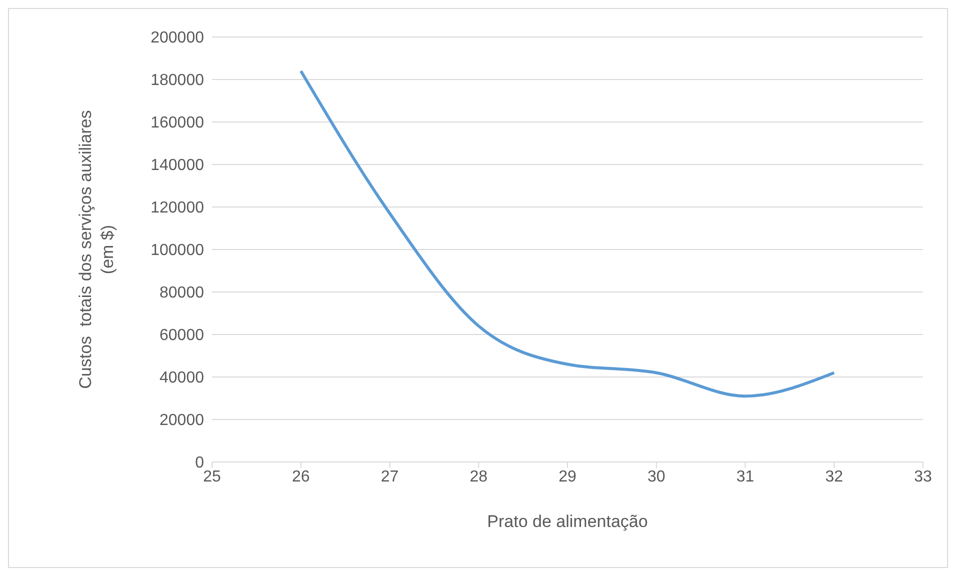 The width and height of the screenshot is (957, 577). Describe the element at coordinates (182, 335) in the screenshot. I see `y-tick-label: 60000` at that location.